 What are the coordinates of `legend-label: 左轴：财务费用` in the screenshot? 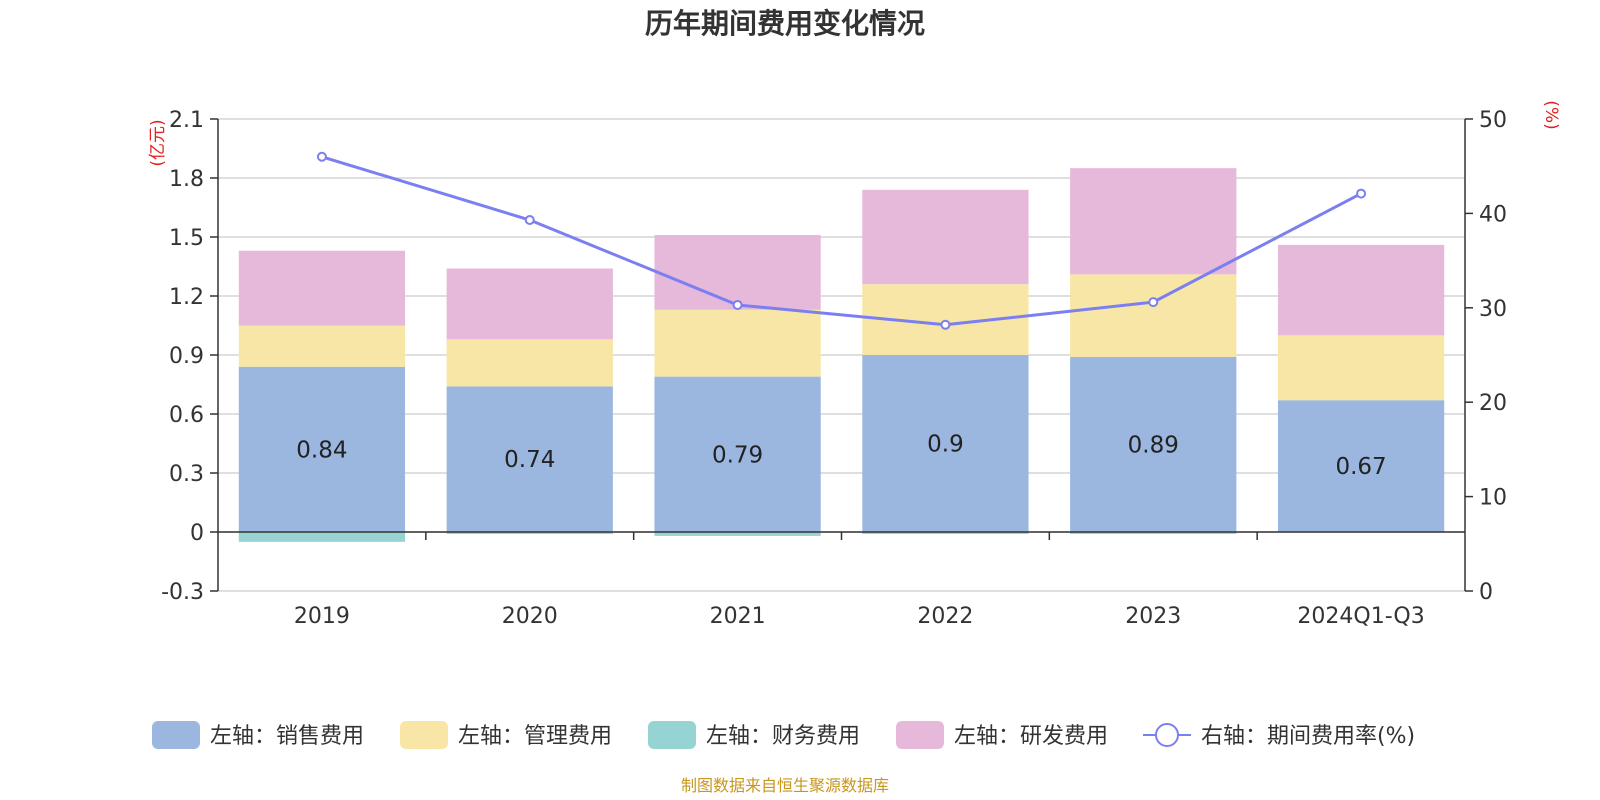 It's located at (783, 736).